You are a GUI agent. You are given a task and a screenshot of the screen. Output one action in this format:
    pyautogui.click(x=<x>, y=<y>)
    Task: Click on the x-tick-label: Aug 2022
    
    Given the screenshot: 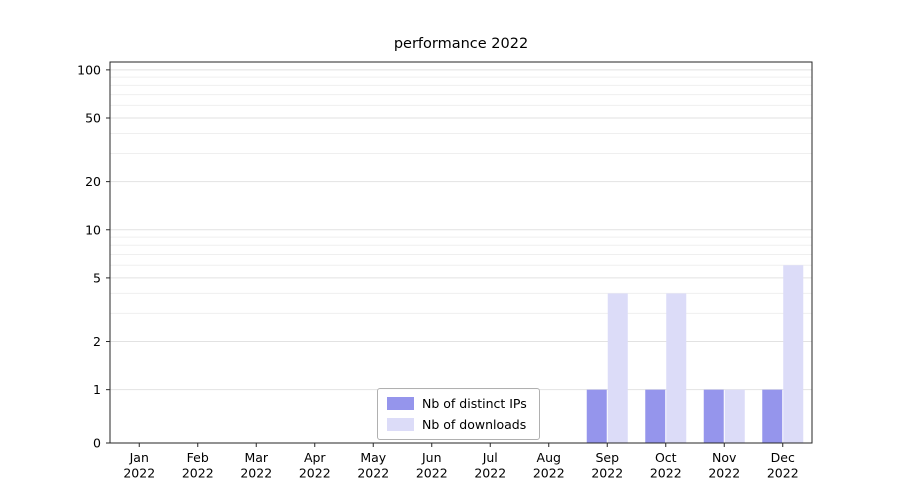 What is the action you would take?
    pyautogui.click(x=549, y=465)
    